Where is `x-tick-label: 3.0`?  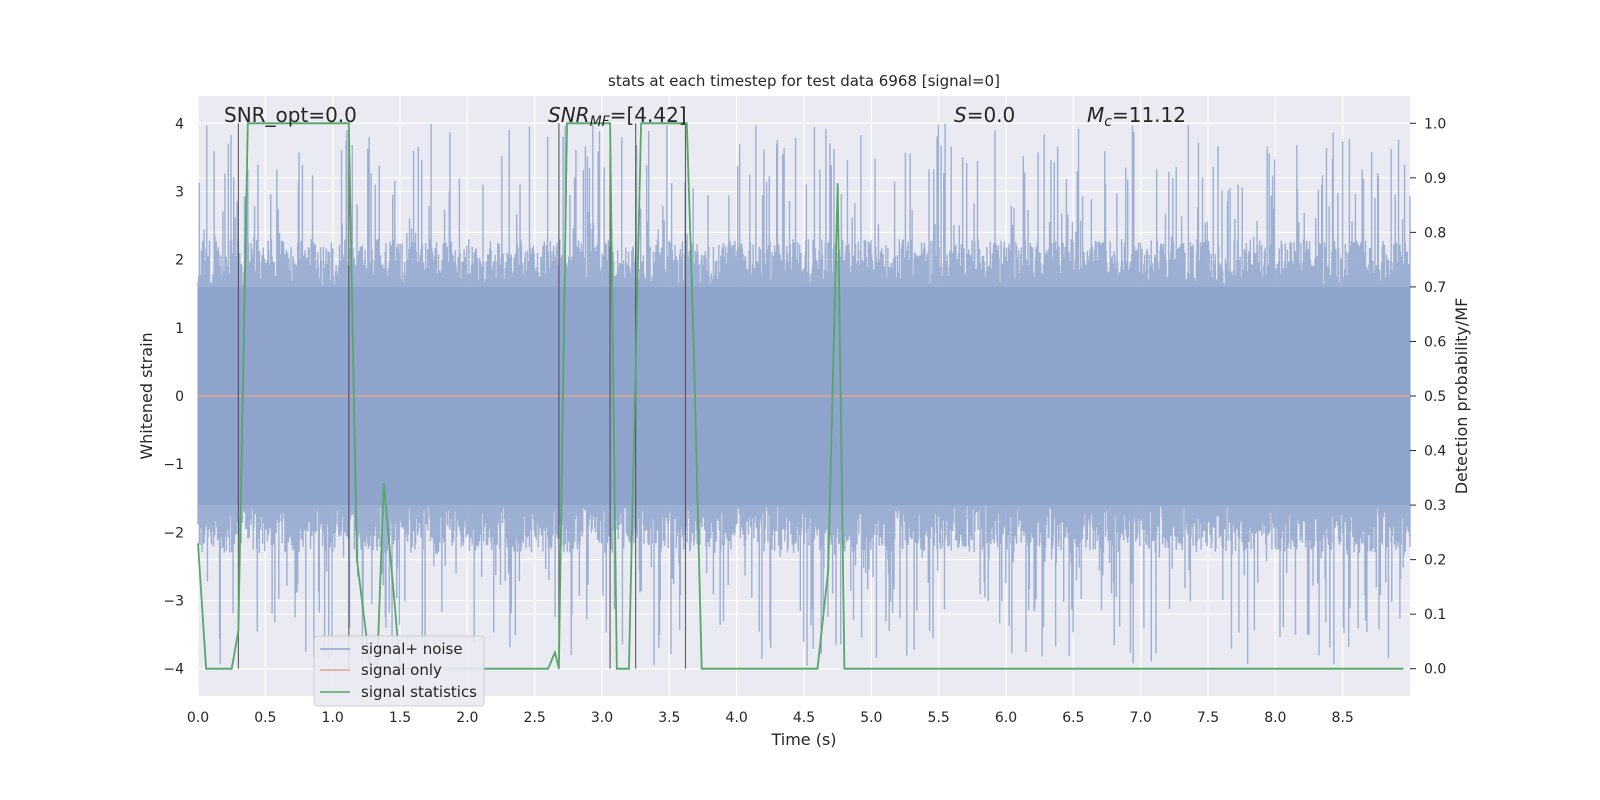
x-tick-label: 3.0 is located at coordinates (602, 718).